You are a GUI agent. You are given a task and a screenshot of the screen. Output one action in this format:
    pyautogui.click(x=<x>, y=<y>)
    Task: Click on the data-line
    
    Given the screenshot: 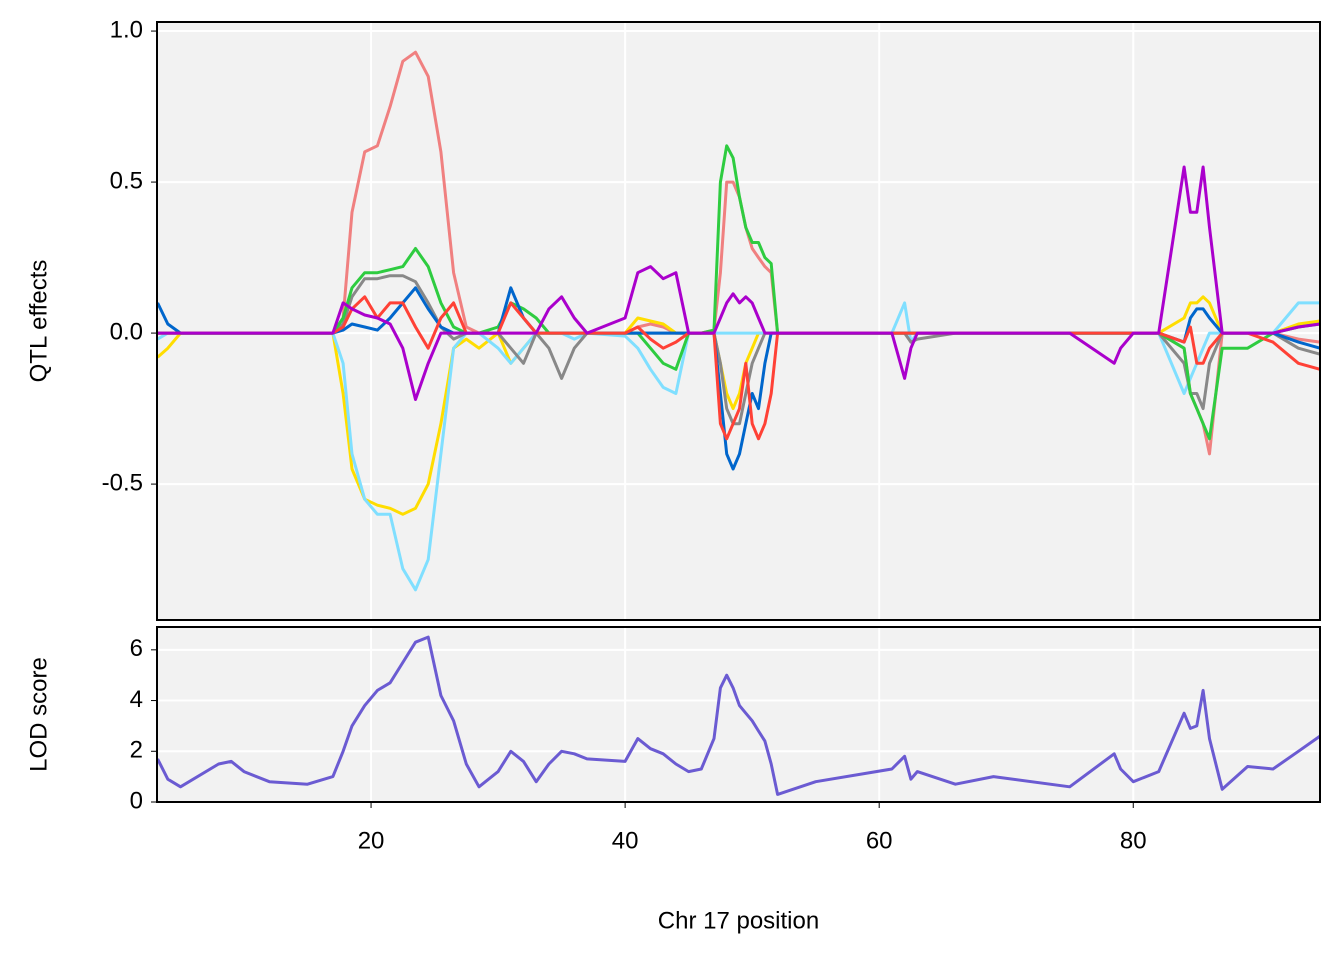 What is the action you would take?
    pyautogui.click(x=738, y=715)
    